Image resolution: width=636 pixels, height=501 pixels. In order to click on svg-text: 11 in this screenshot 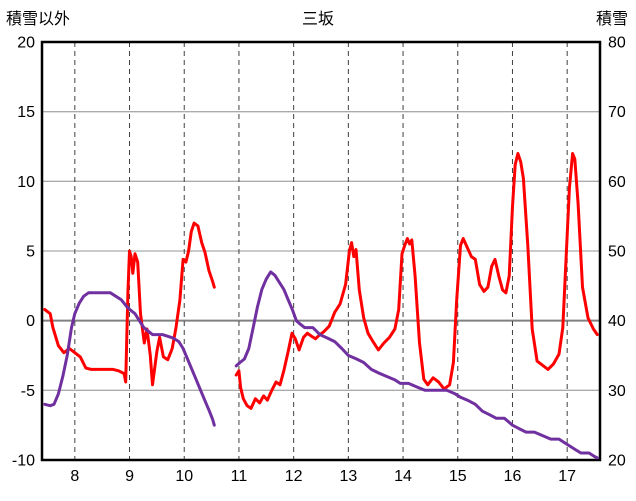, I will do `click(239, 476)`.